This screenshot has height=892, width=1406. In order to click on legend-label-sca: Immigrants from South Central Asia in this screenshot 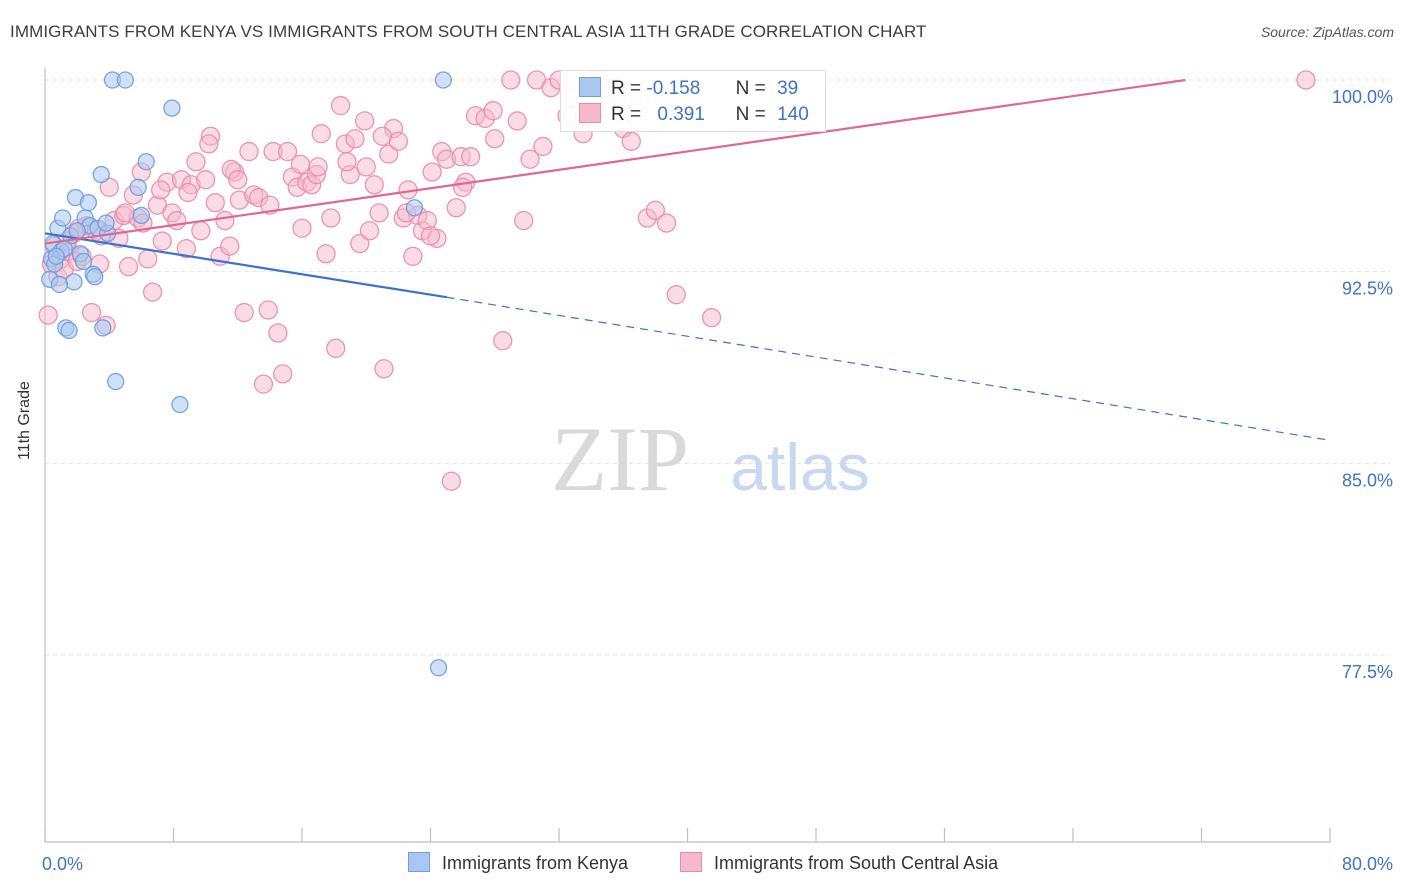, I will do `click(856, 863)`.